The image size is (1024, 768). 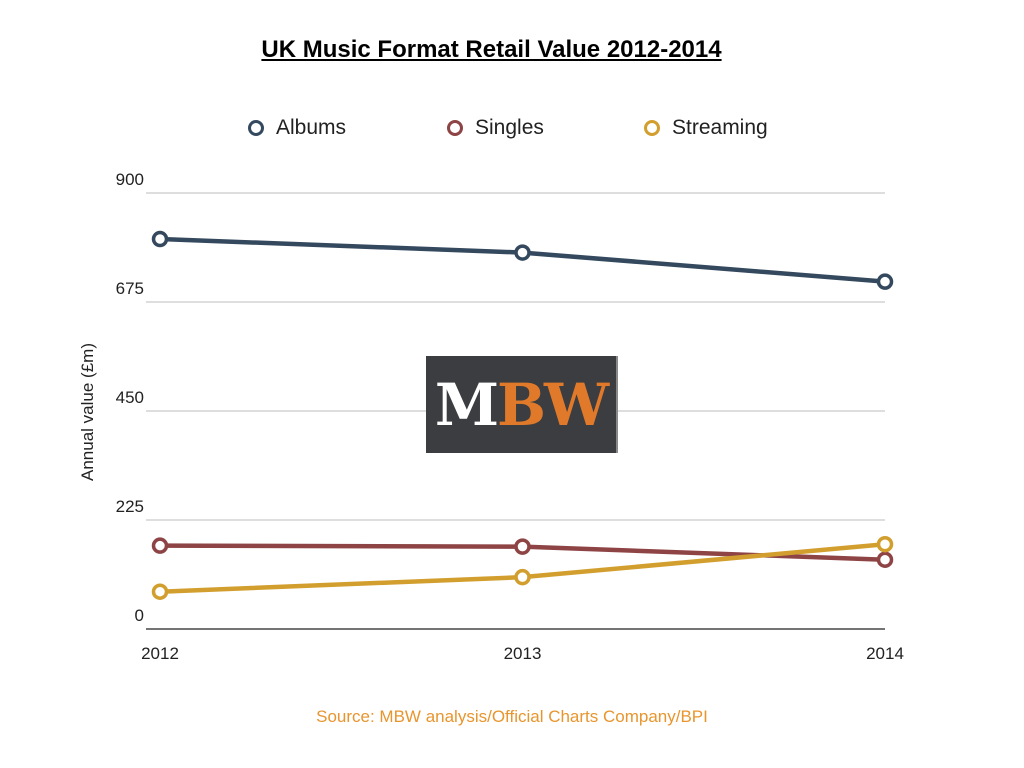 What do you see at coordinates (455, 128) in the screenshot?
I see `legend-marker-singles` at bounding box center [455, 128].